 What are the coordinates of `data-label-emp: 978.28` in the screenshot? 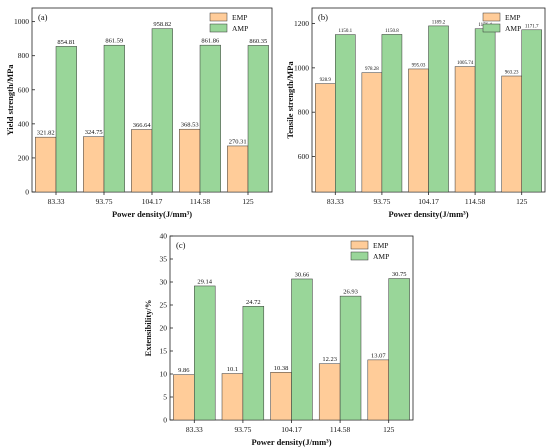 It's located at (372, 69).